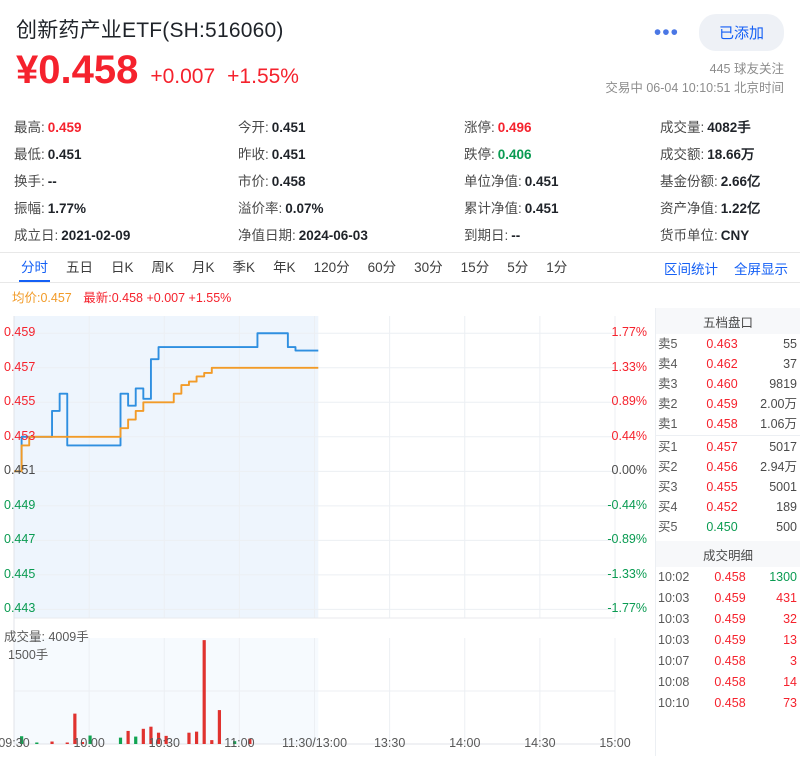 The height and width of the screenshot is (783, 800). What do you see at coordinates (20, 332) in the screenshot?
I see `y-axis-tick: 0.459` at bounding box center [20, 332].